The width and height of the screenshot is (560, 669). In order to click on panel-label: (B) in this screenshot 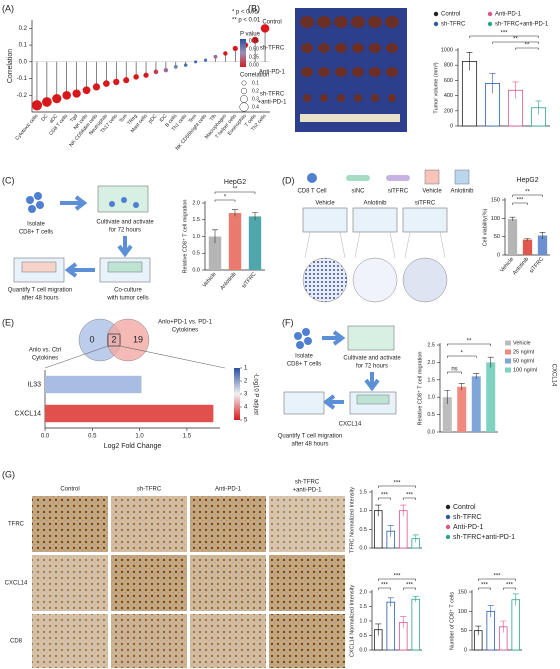, I will do `click(254, 8)`.